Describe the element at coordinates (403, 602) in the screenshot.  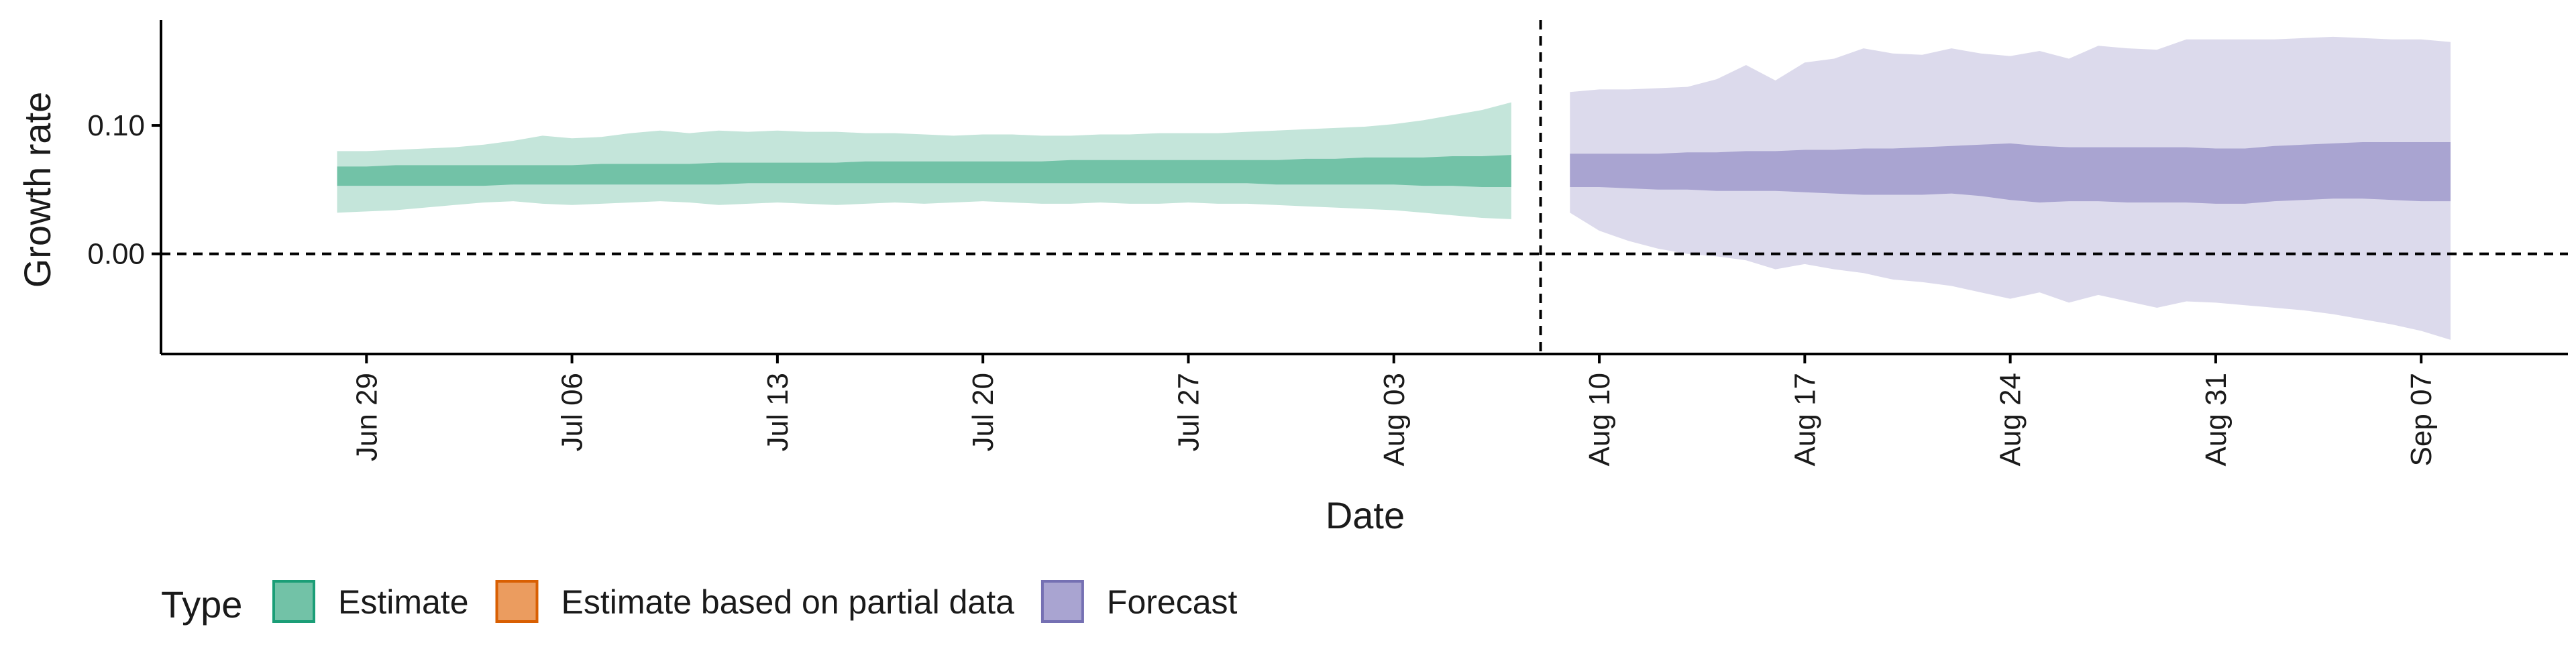
I see `legend-label: Estimate` at that location.